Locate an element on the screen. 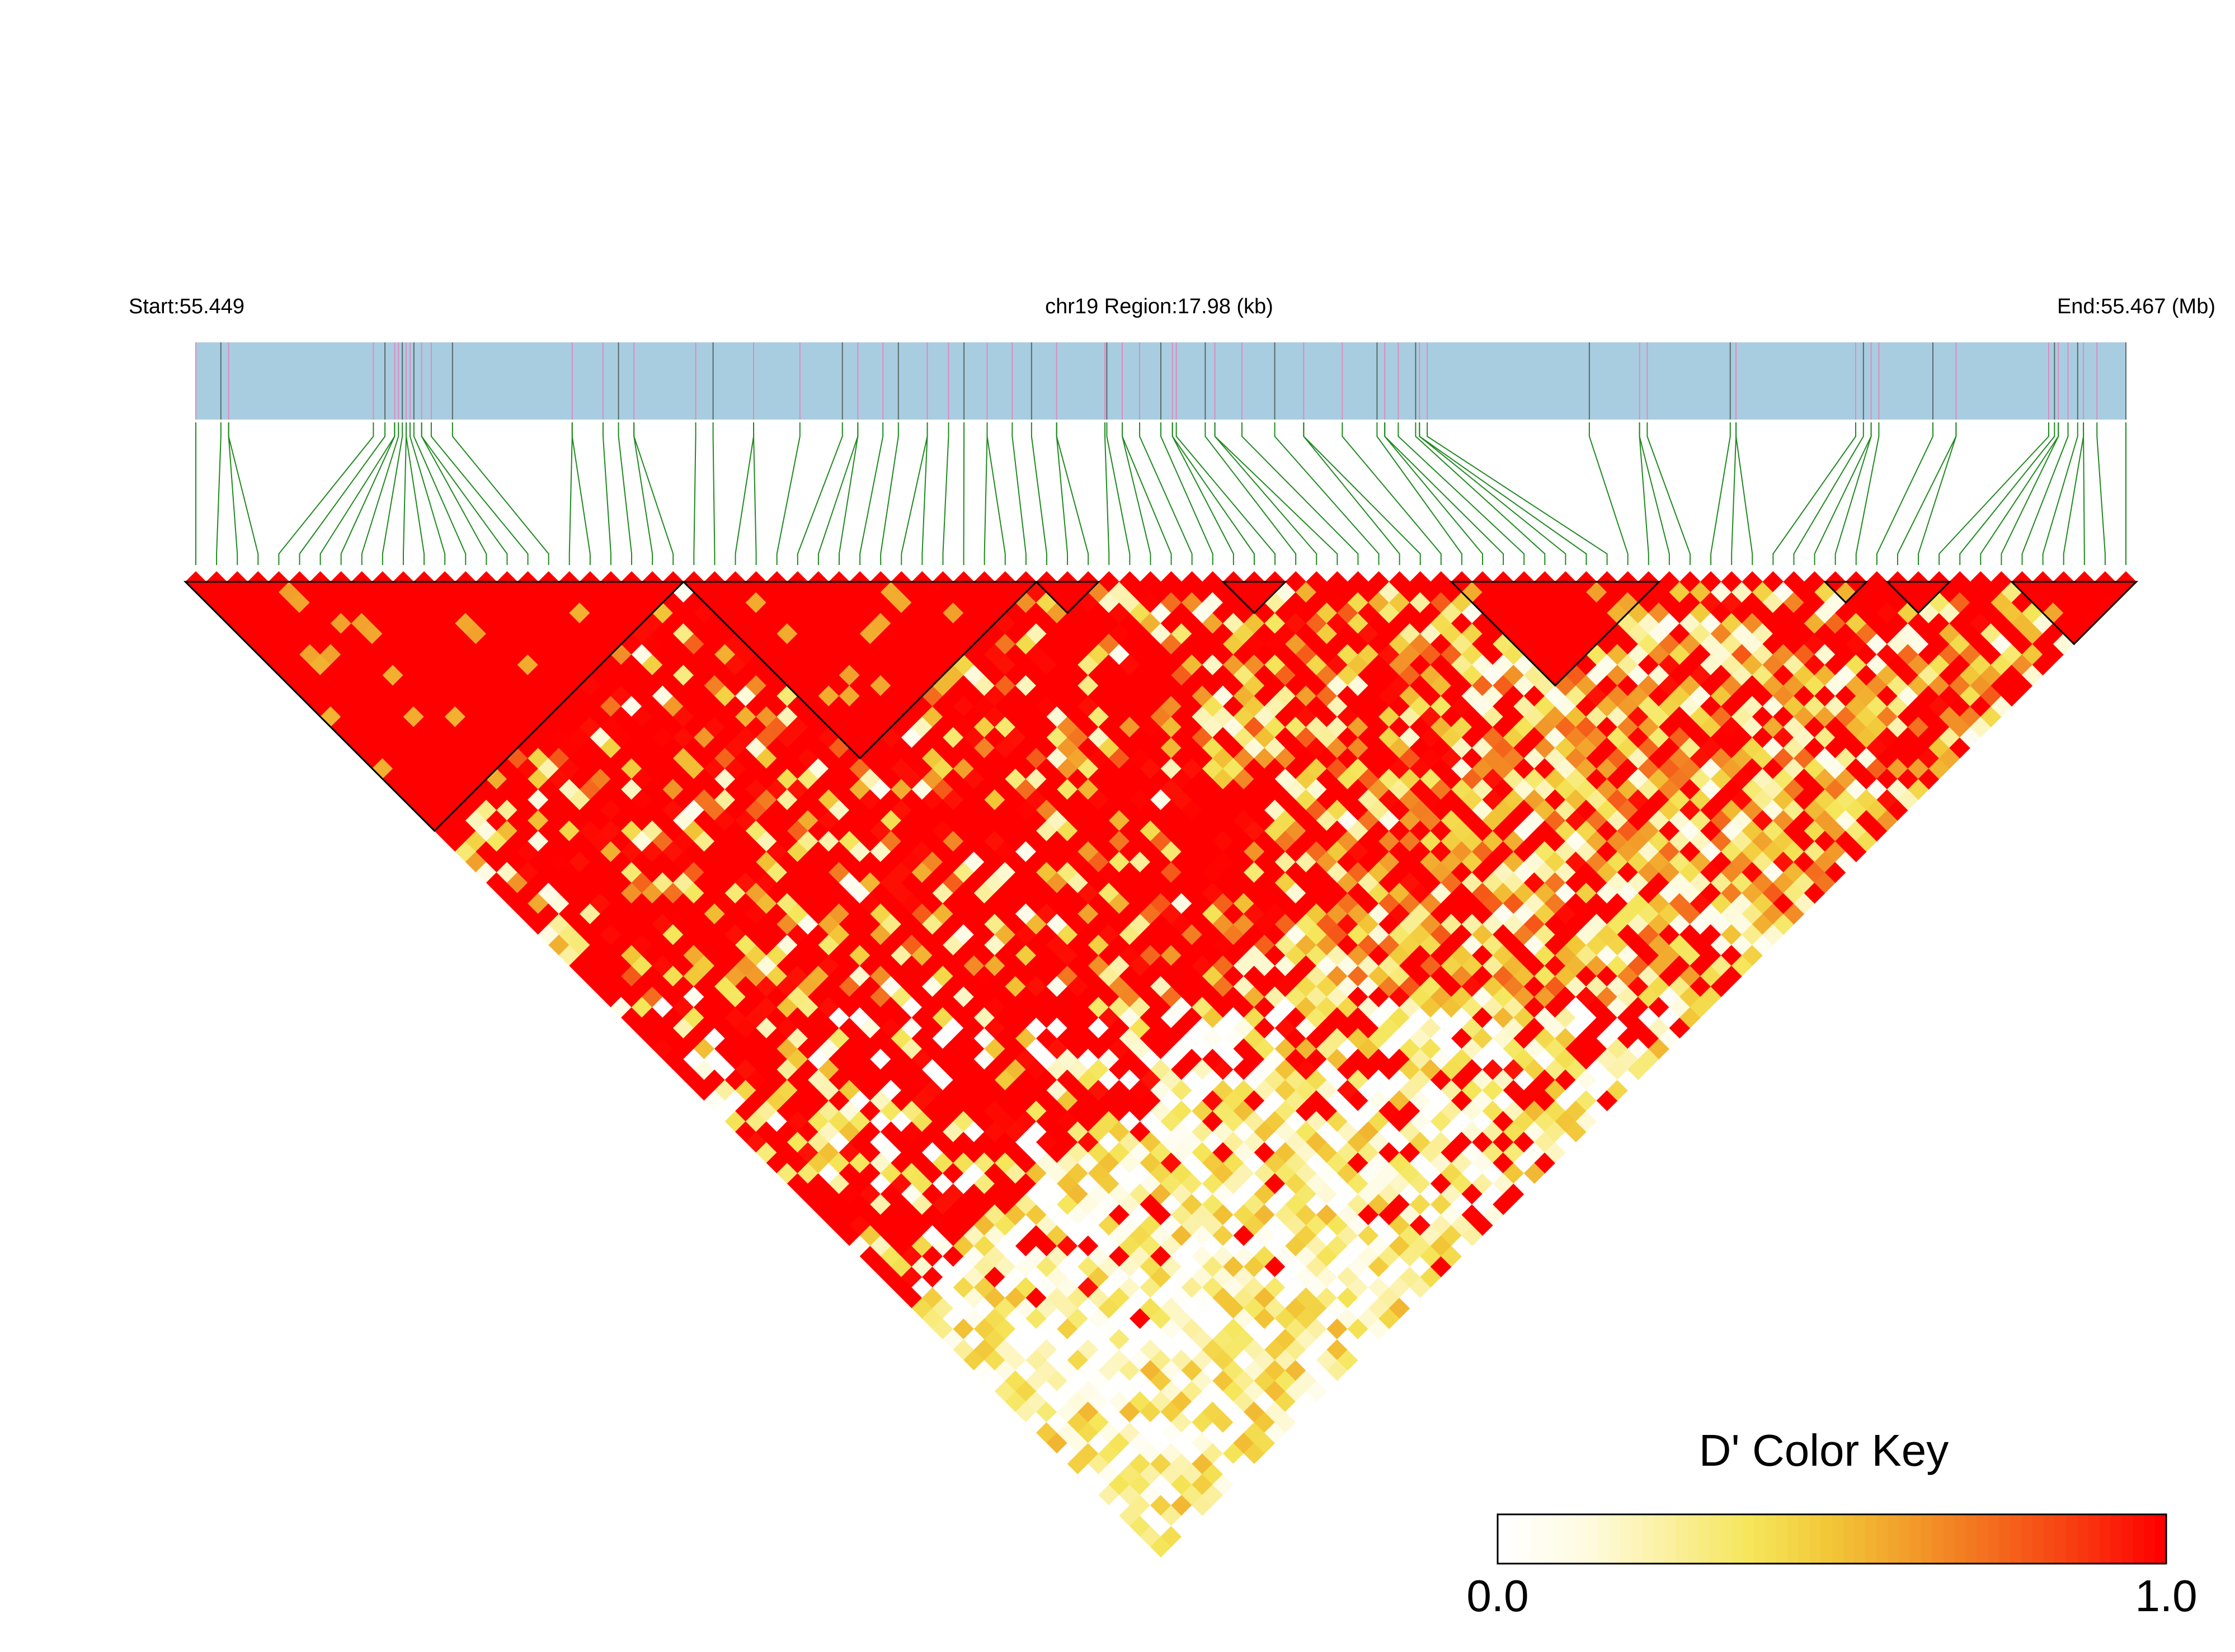 Image resolution: width=2235 pixels, height=1652 pixels. region-start-label: Start:55.449 is located at coordinates (186, 306).